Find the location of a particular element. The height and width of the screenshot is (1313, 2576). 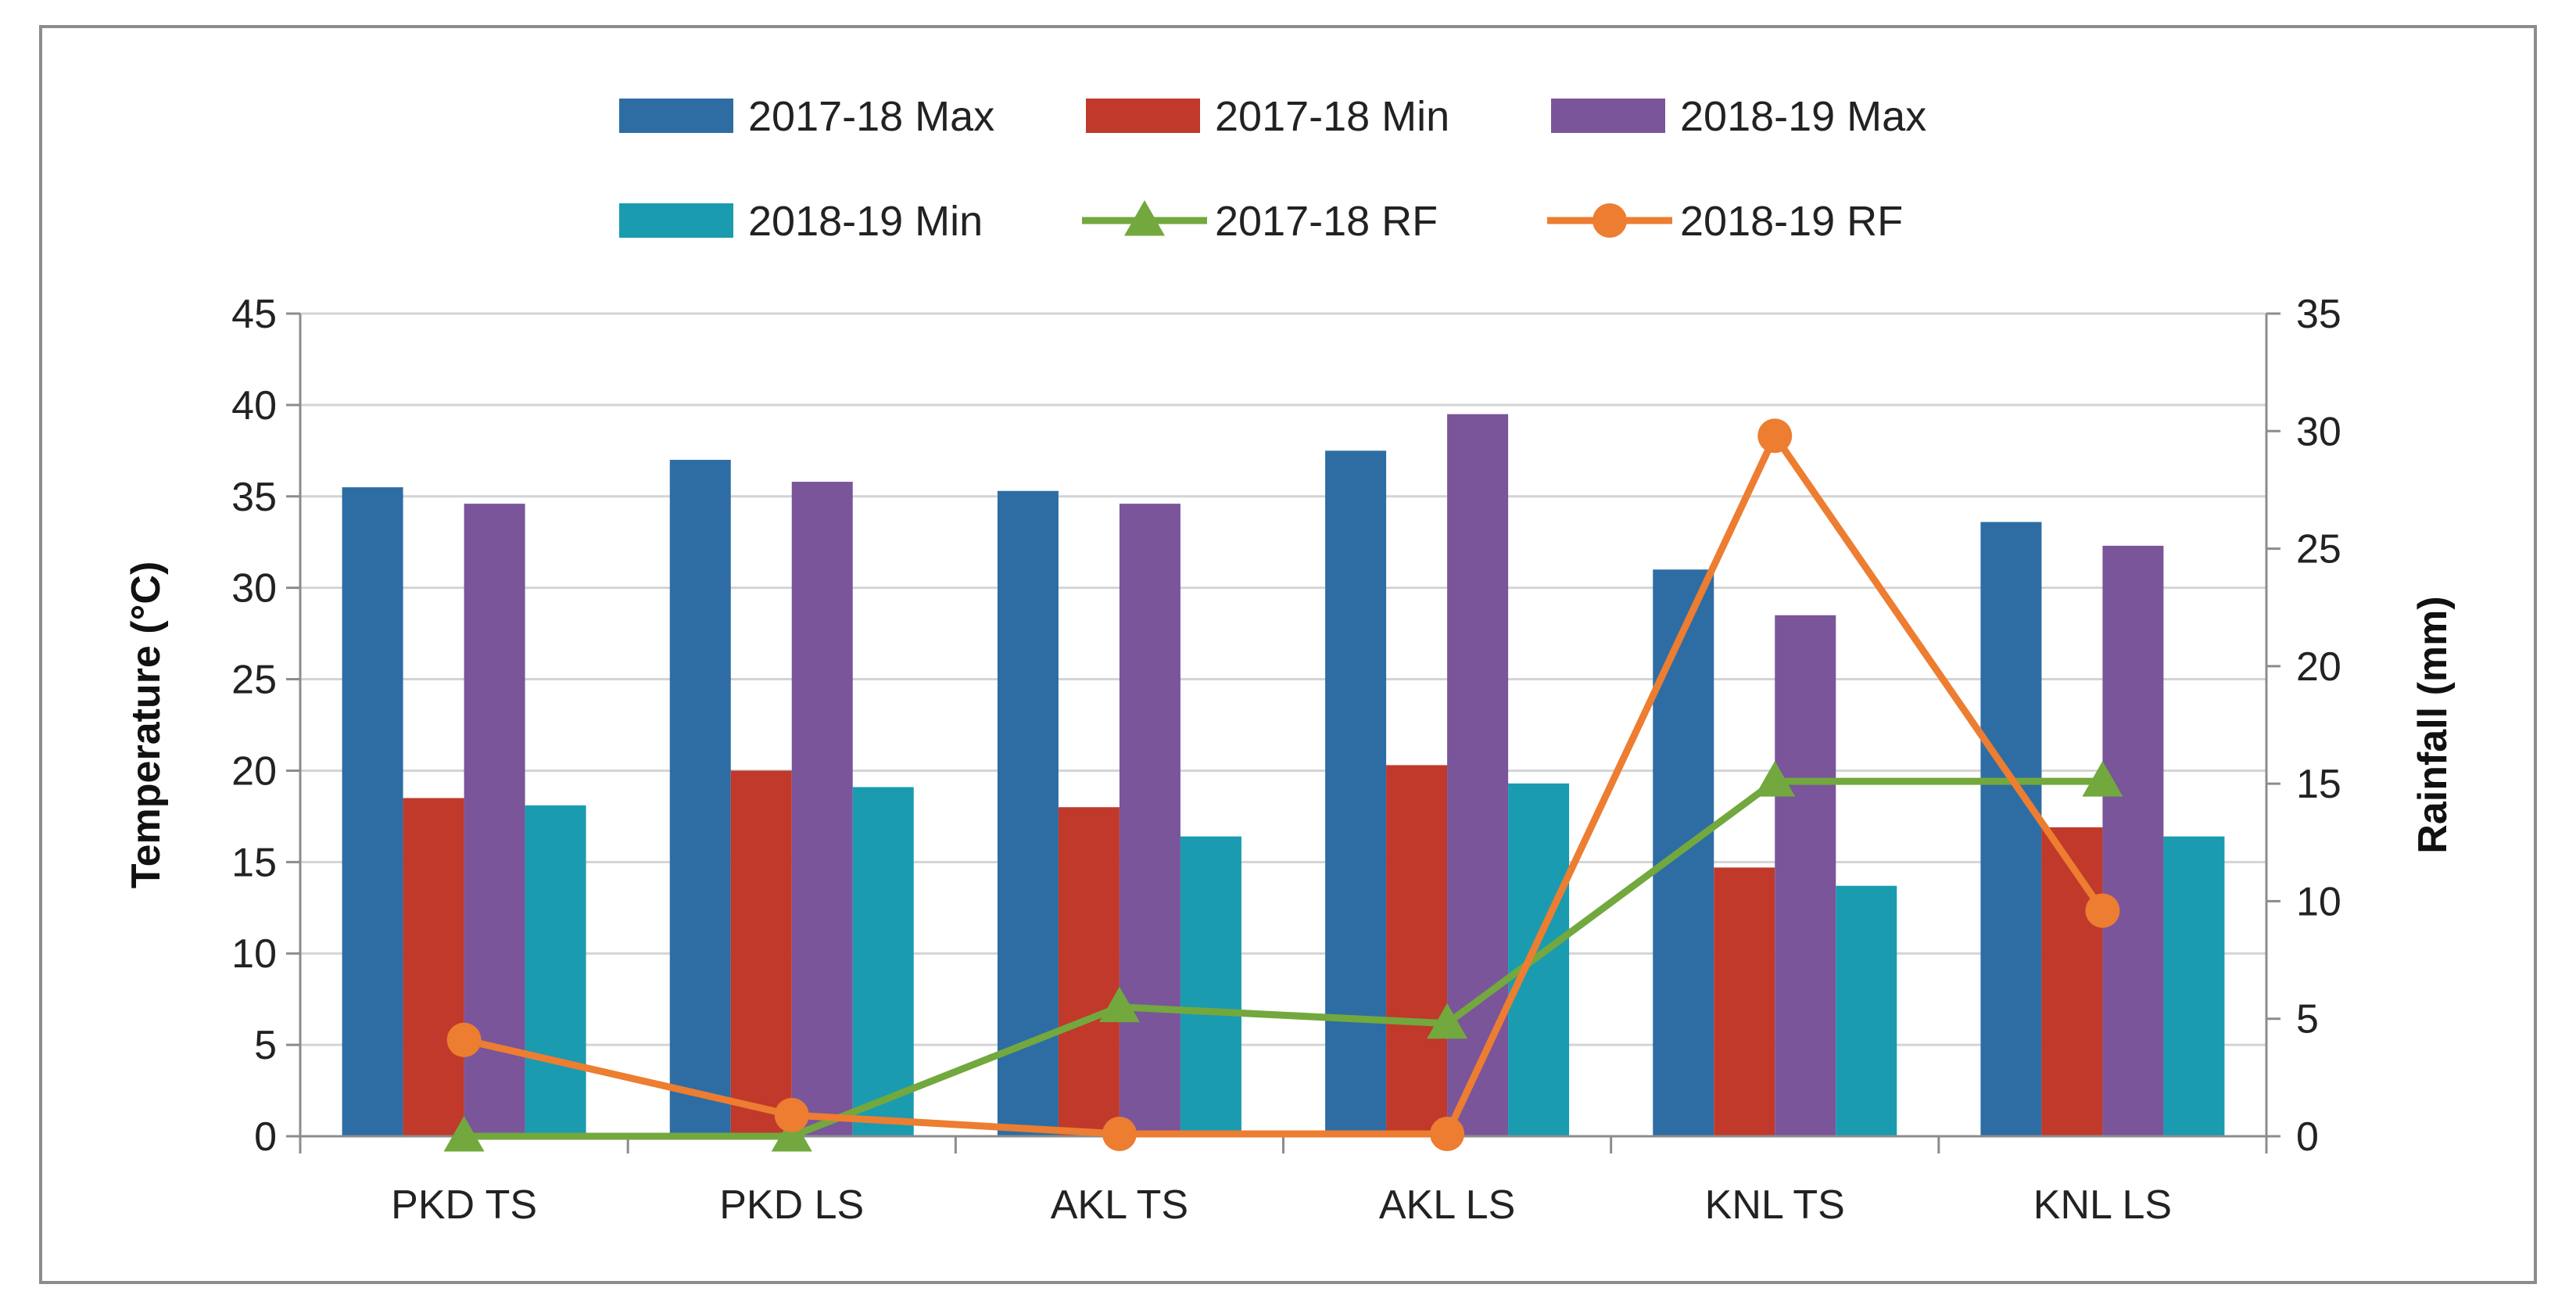

bar-2018-19-min-knl-ls is located at coordinates (2194, 986).